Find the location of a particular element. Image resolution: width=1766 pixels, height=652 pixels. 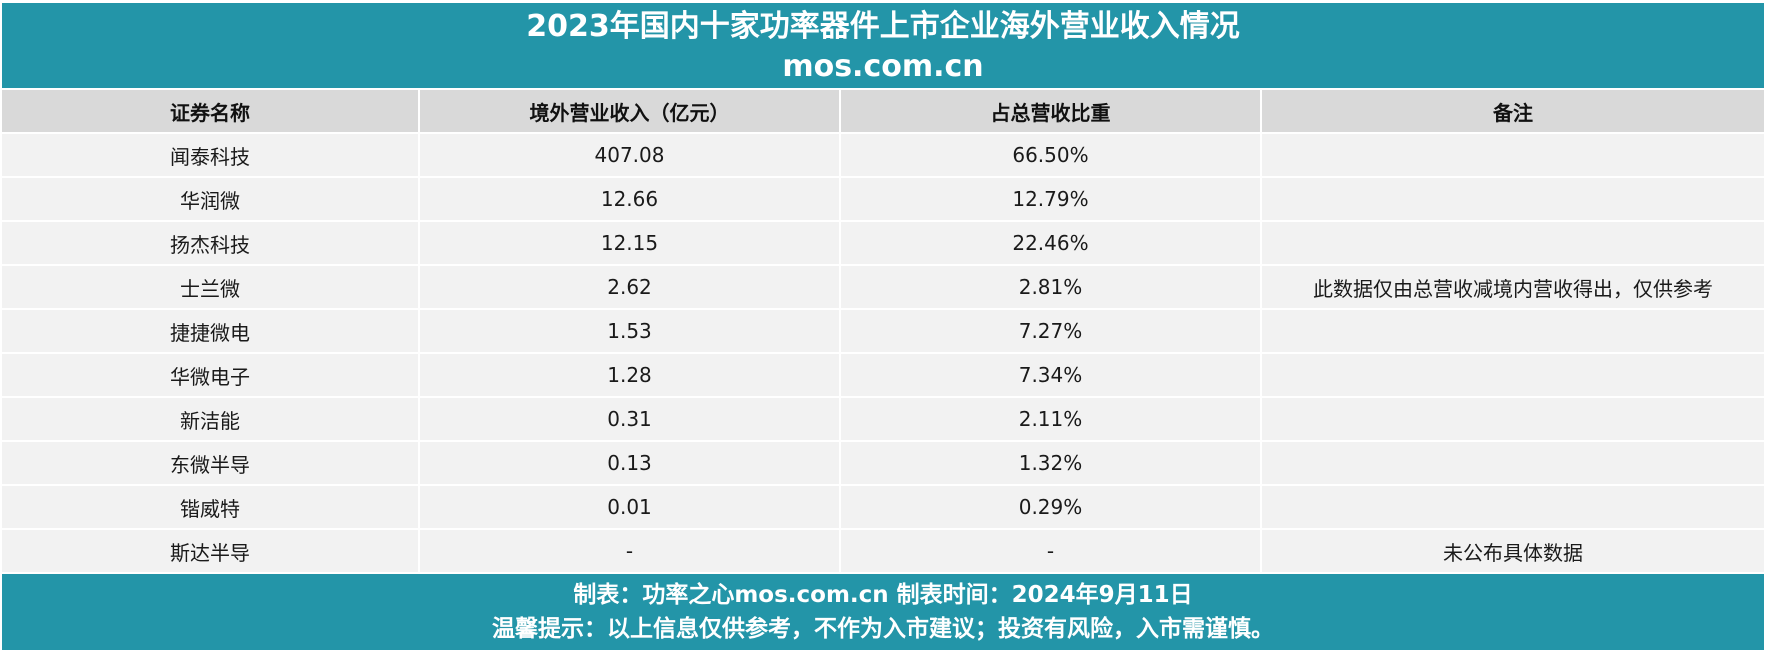

table-row: 新洁能 0.31 2.11% is located at coordinates (883, 419).